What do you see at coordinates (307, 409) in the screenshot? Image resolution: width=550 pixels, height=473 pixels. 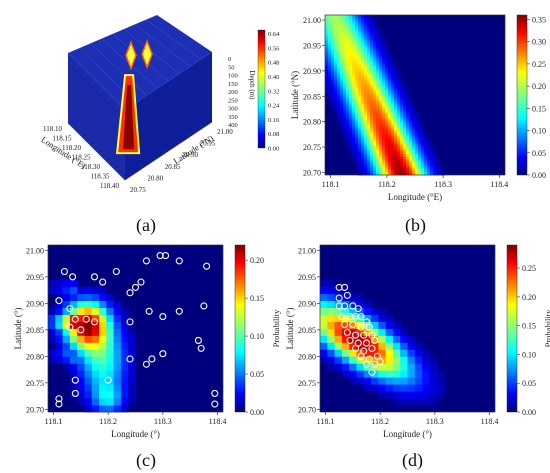 I see `y-tick-label: 20.70` at bounding box center [307, 409].